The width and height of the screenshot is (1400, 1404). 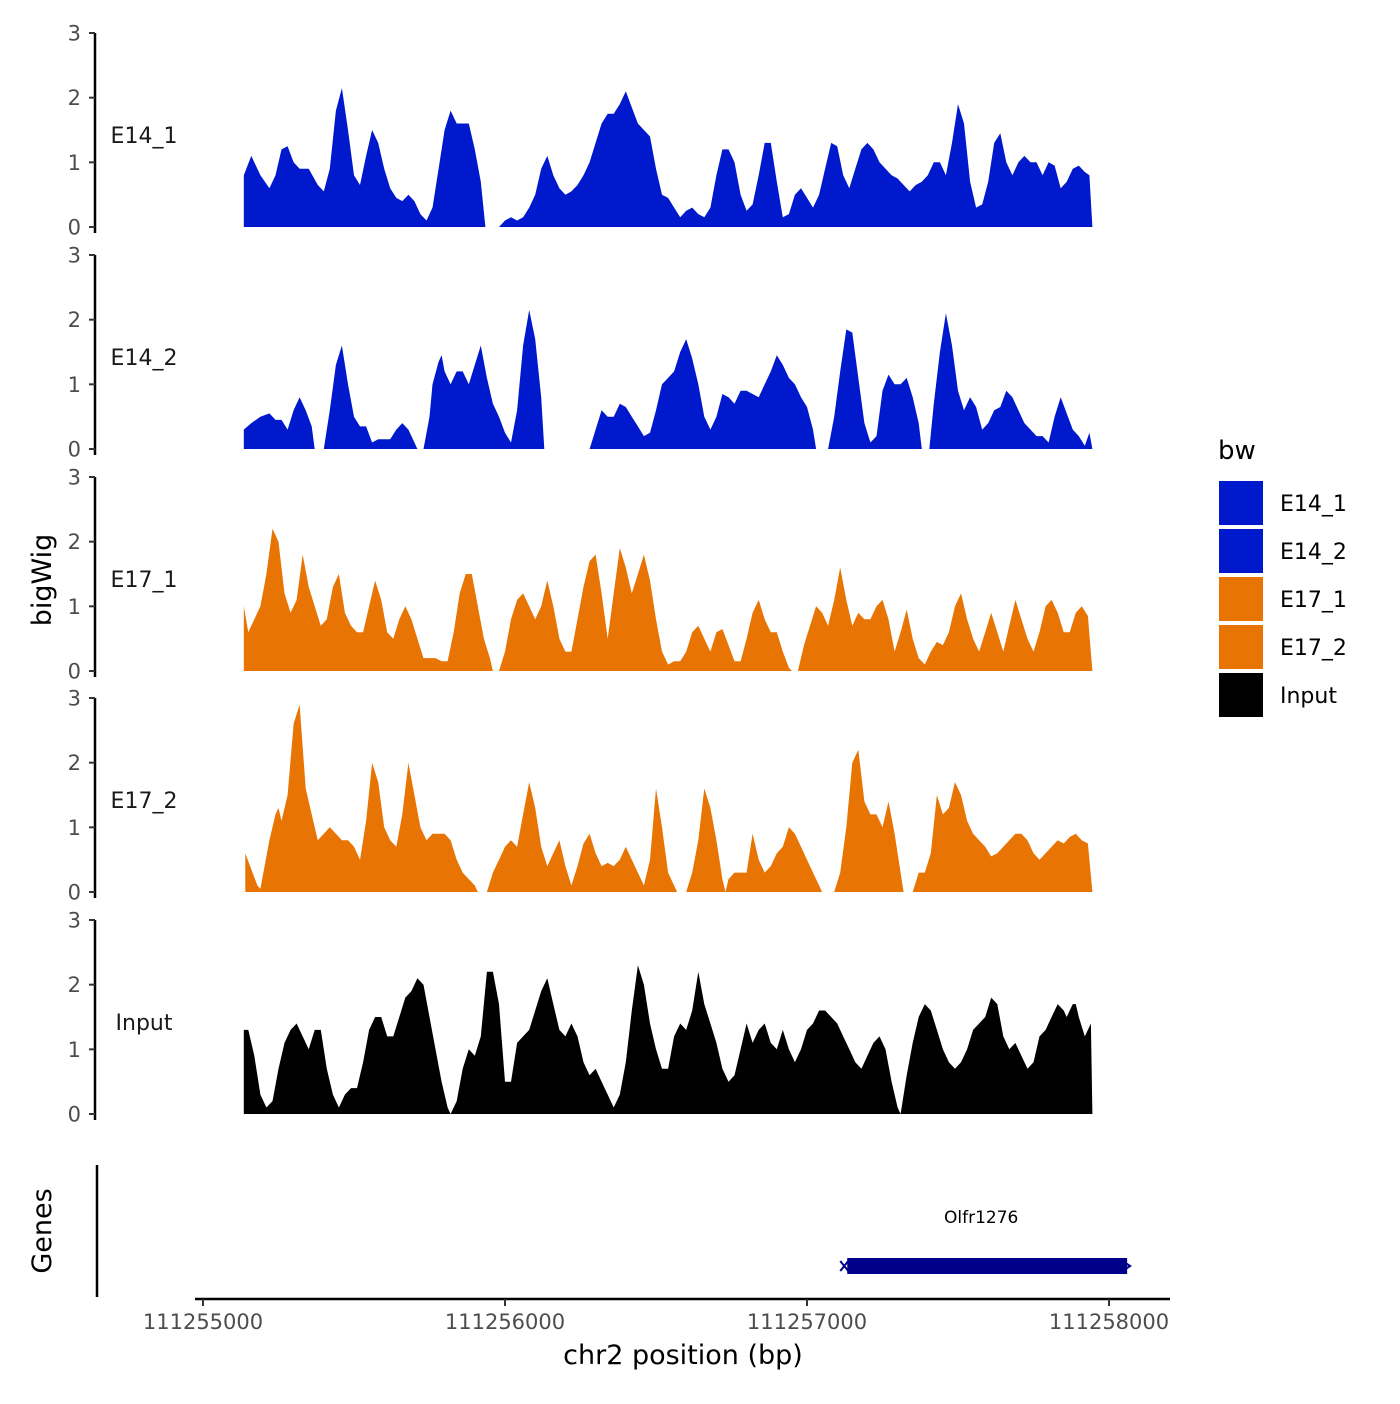 What do you see at coordinates (42, 1230) in the screenshot?
I see `genes-title: Genes` at bounding box center [42, 1230].